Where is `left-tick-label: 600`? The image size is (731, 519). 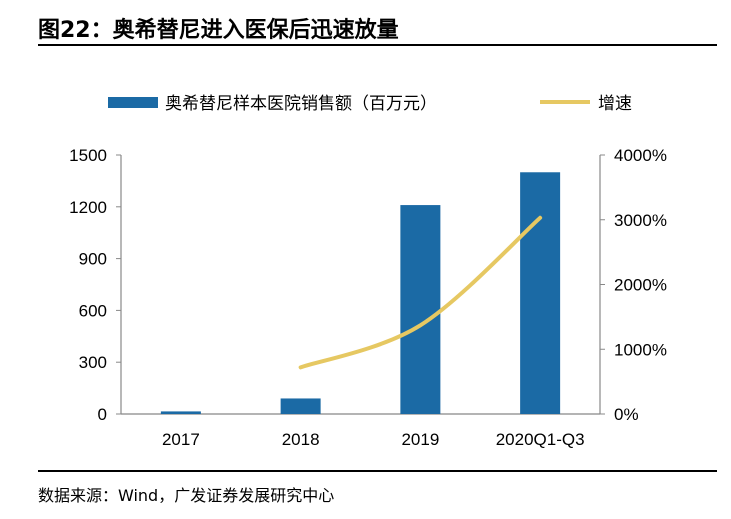 left-tick-label: 600 is located at coordinates (93, 310).